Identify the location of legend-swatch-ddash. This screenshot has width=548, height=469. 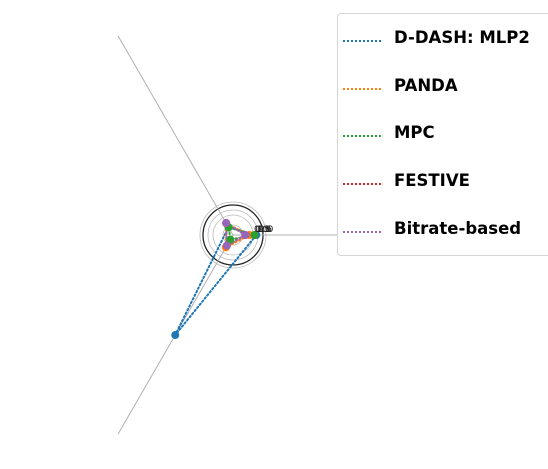
(362, 41).